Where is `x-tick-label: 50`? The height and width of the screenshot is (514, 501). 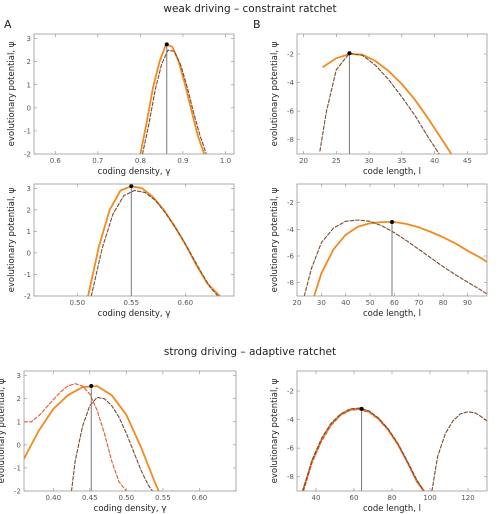
x-tick-label: 50 is located at coordinates (370, 303).